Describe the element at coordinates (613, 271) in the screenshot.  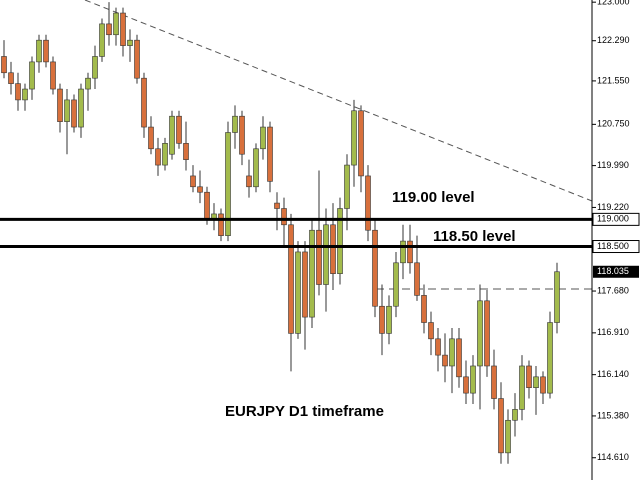
I see `current-price-label: 118.035` at that location.